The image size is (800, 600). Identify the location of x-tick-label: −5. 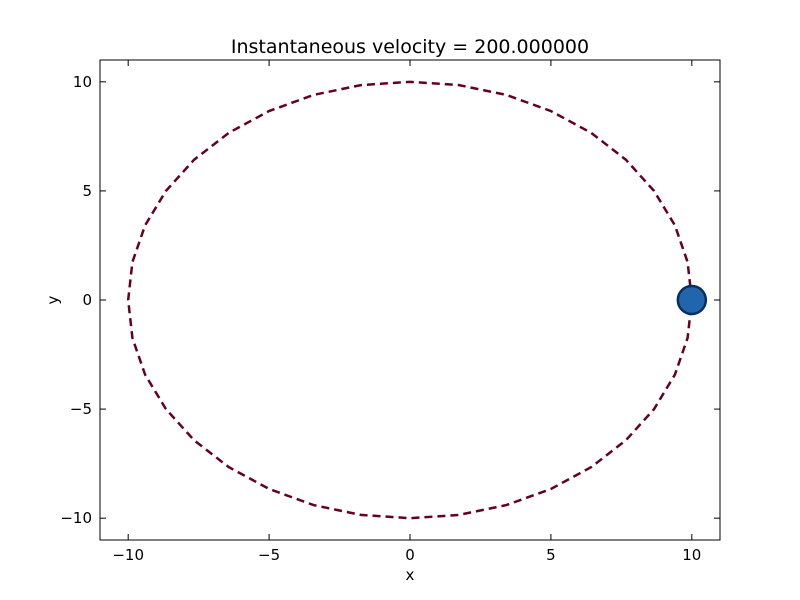
(269, 555).